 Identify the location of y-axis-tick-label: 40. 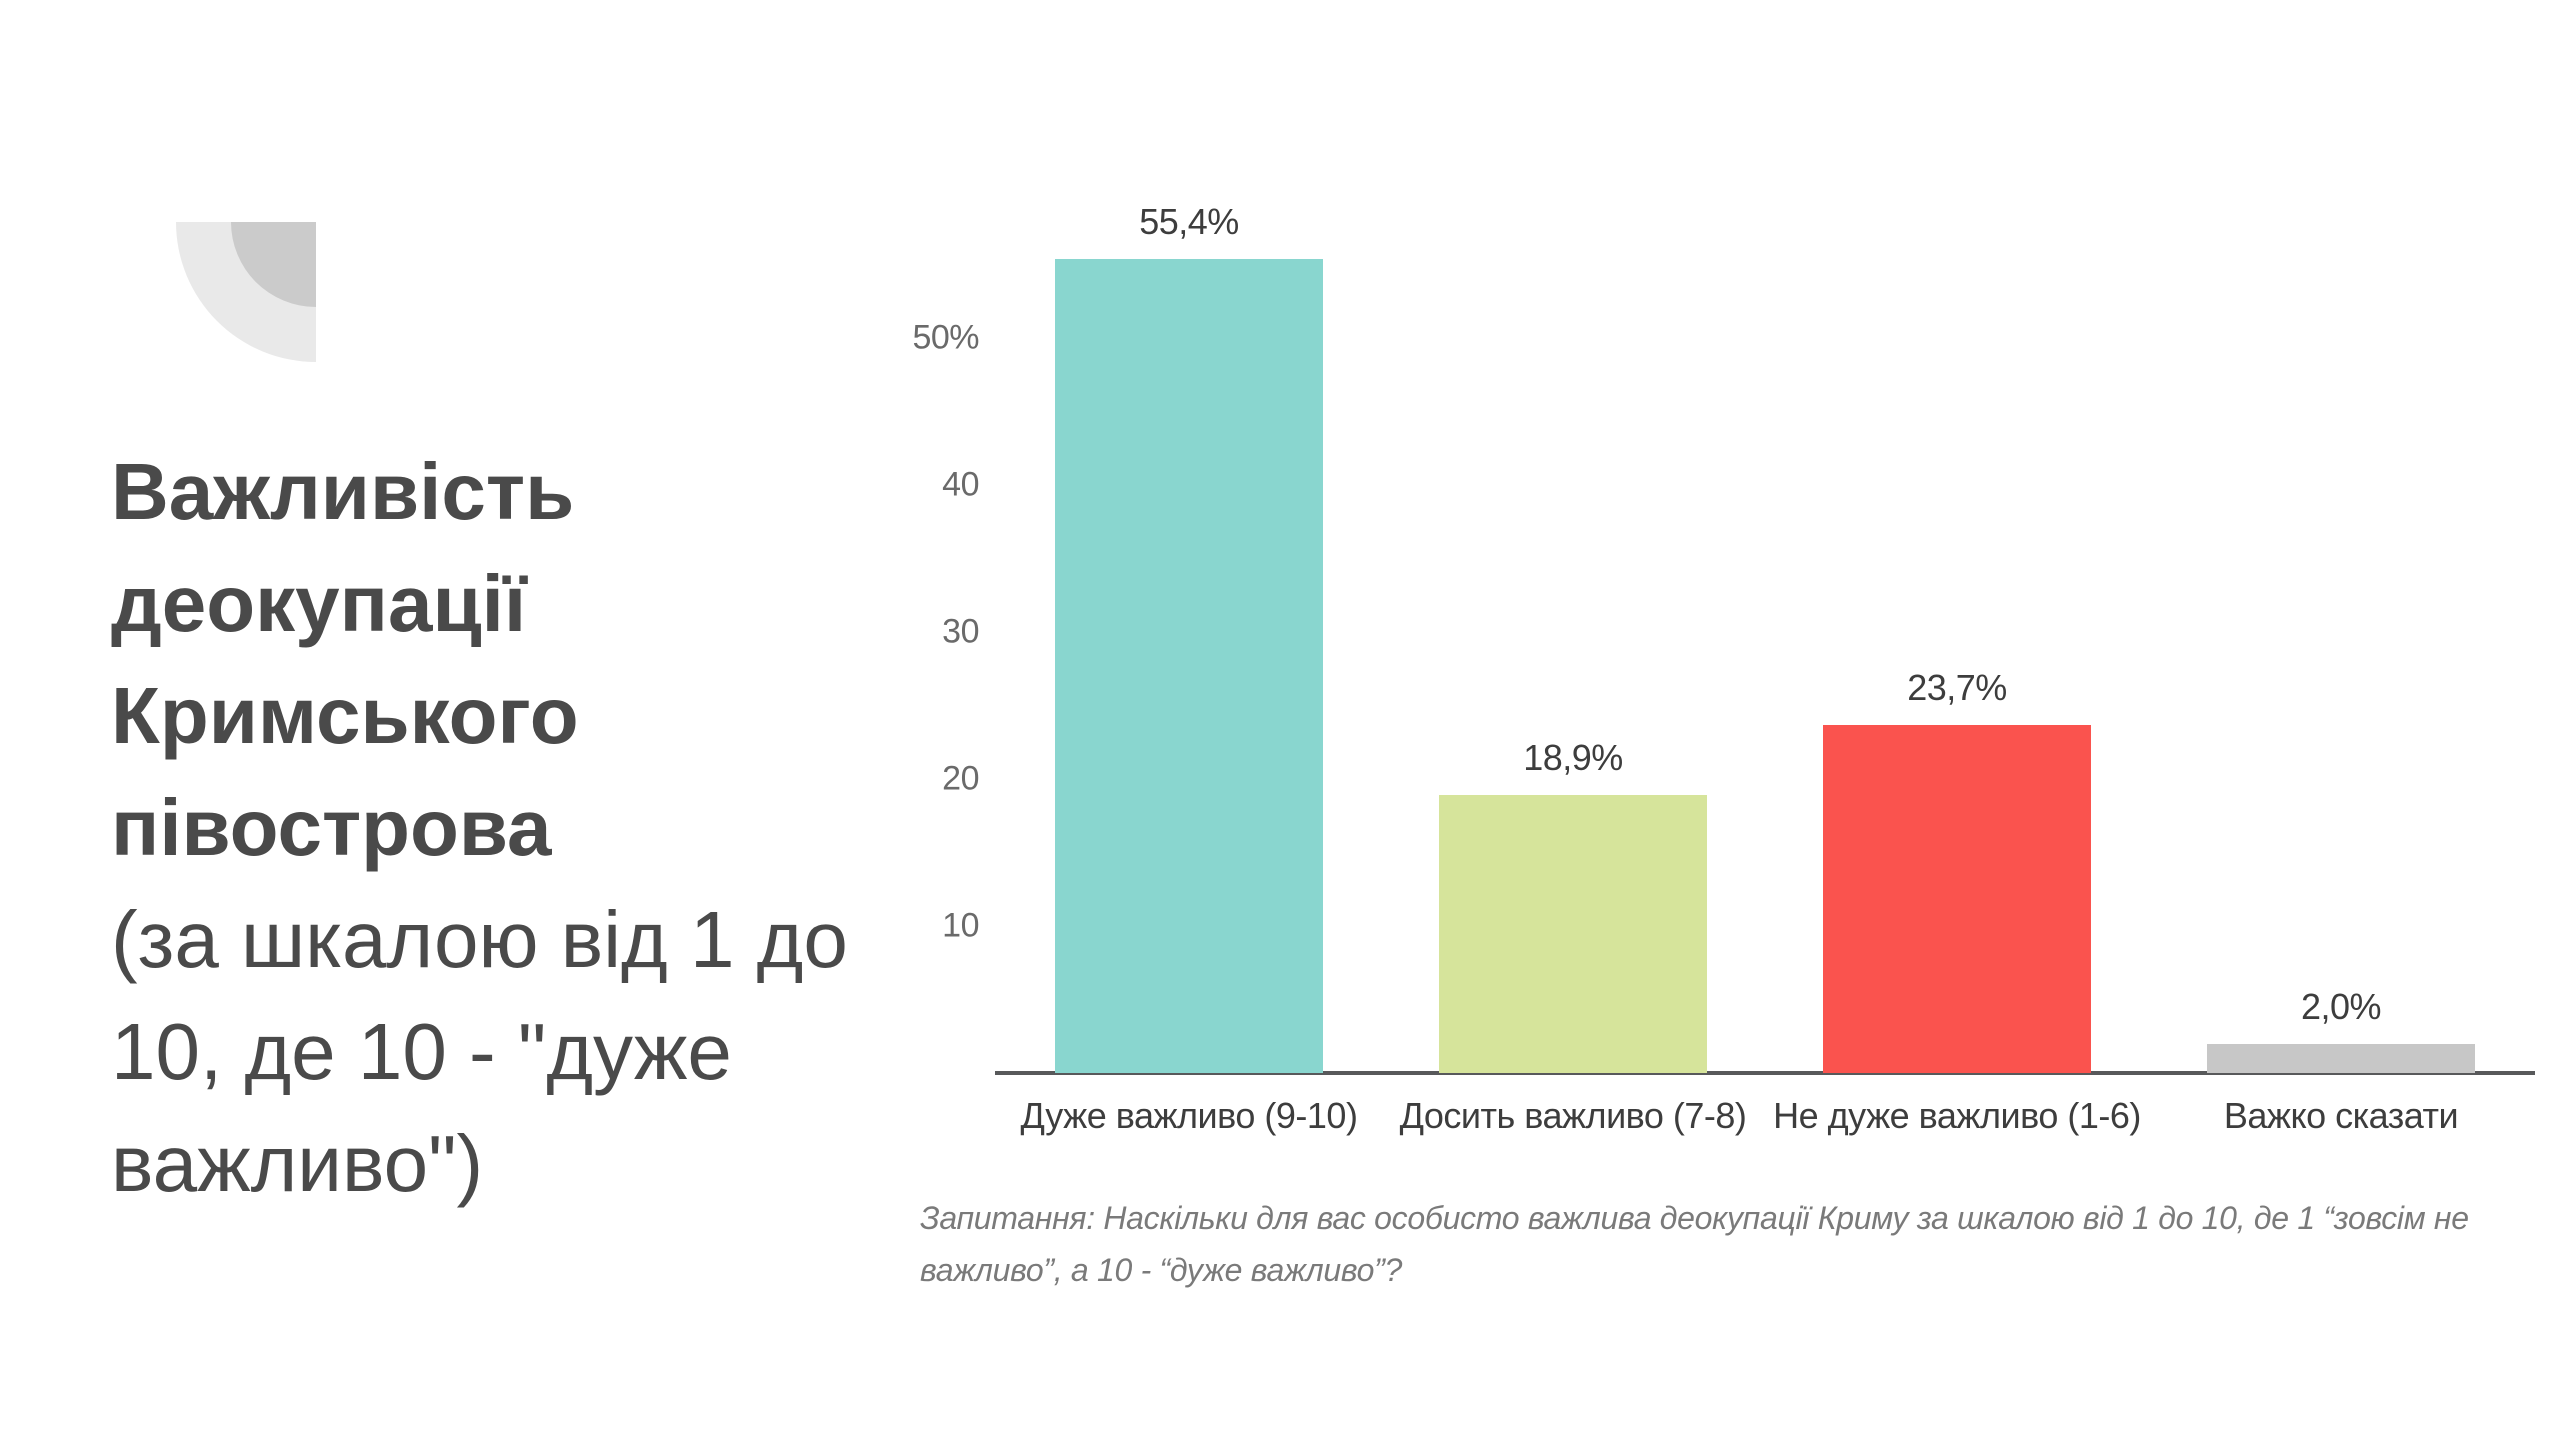
(960, 484).